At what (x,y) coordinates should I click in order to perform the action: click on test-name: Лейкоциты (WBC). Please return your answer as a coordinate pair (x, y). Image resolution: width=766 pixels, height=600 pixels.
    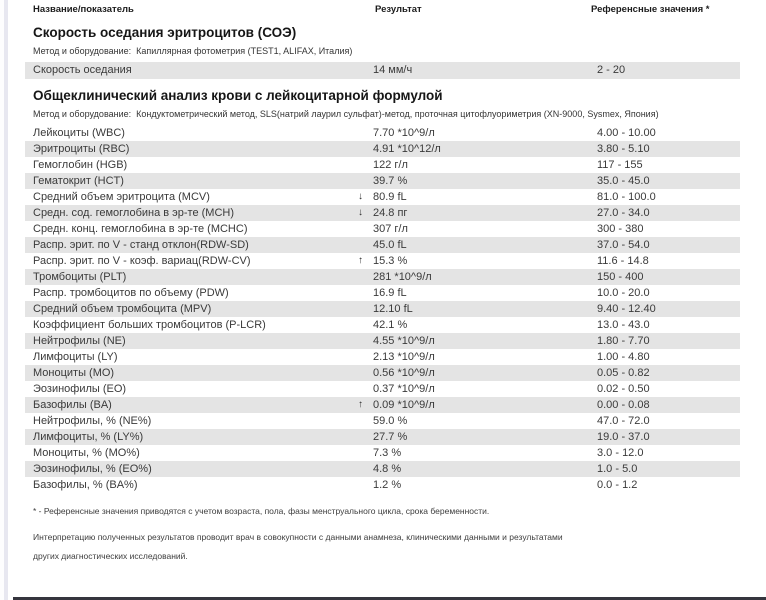
    Looking at the image, I should click on (79, 133).